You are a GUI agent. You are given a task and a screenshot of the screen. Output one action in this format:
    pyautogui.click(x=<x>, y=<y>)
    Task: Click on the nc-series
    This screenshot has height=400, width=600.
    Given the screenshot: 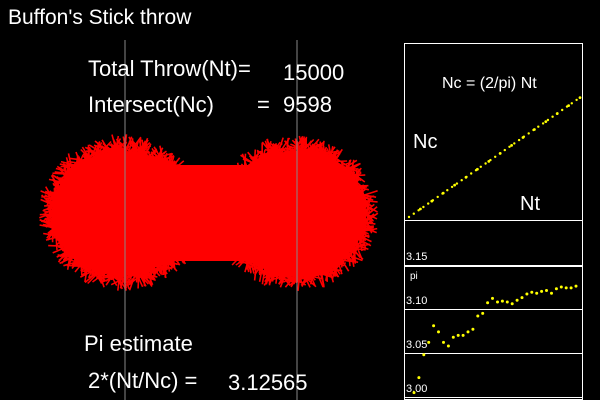 What is the action you would take?
    pyautogui.click(x=494, y=157)
    